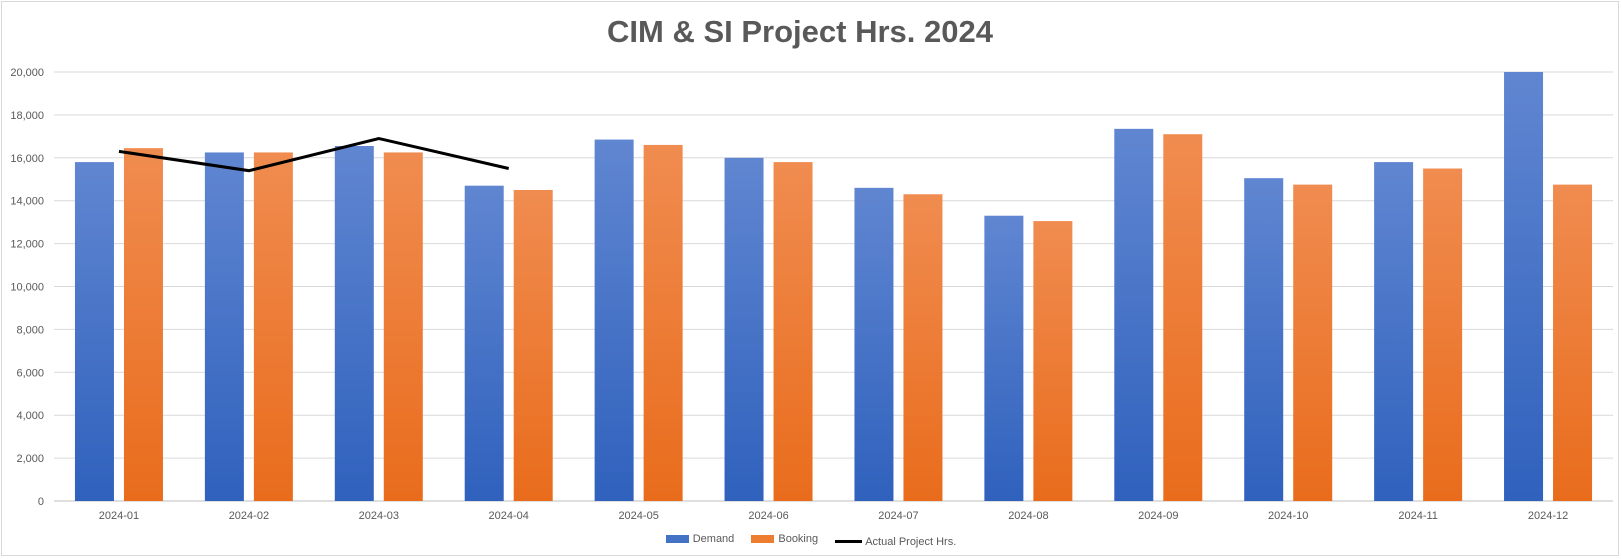 Image resolution: width=1622 pixels, height=559 pixels. I want to click on x-tick-label: 2024-01, so click(119, 516).